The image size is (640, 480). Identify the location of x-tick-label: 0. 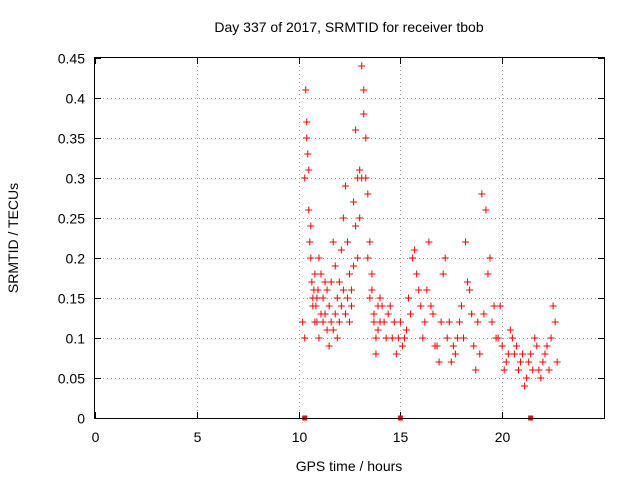
(96, 437).